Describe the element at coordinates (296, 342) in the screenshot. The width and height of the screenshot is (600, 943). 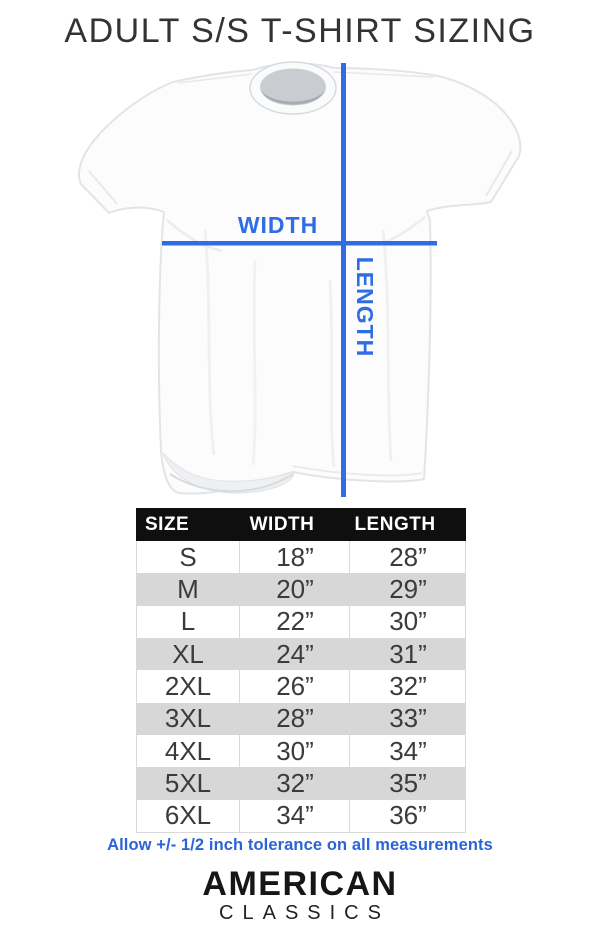
I see `fabric-wrinkles` at that location.